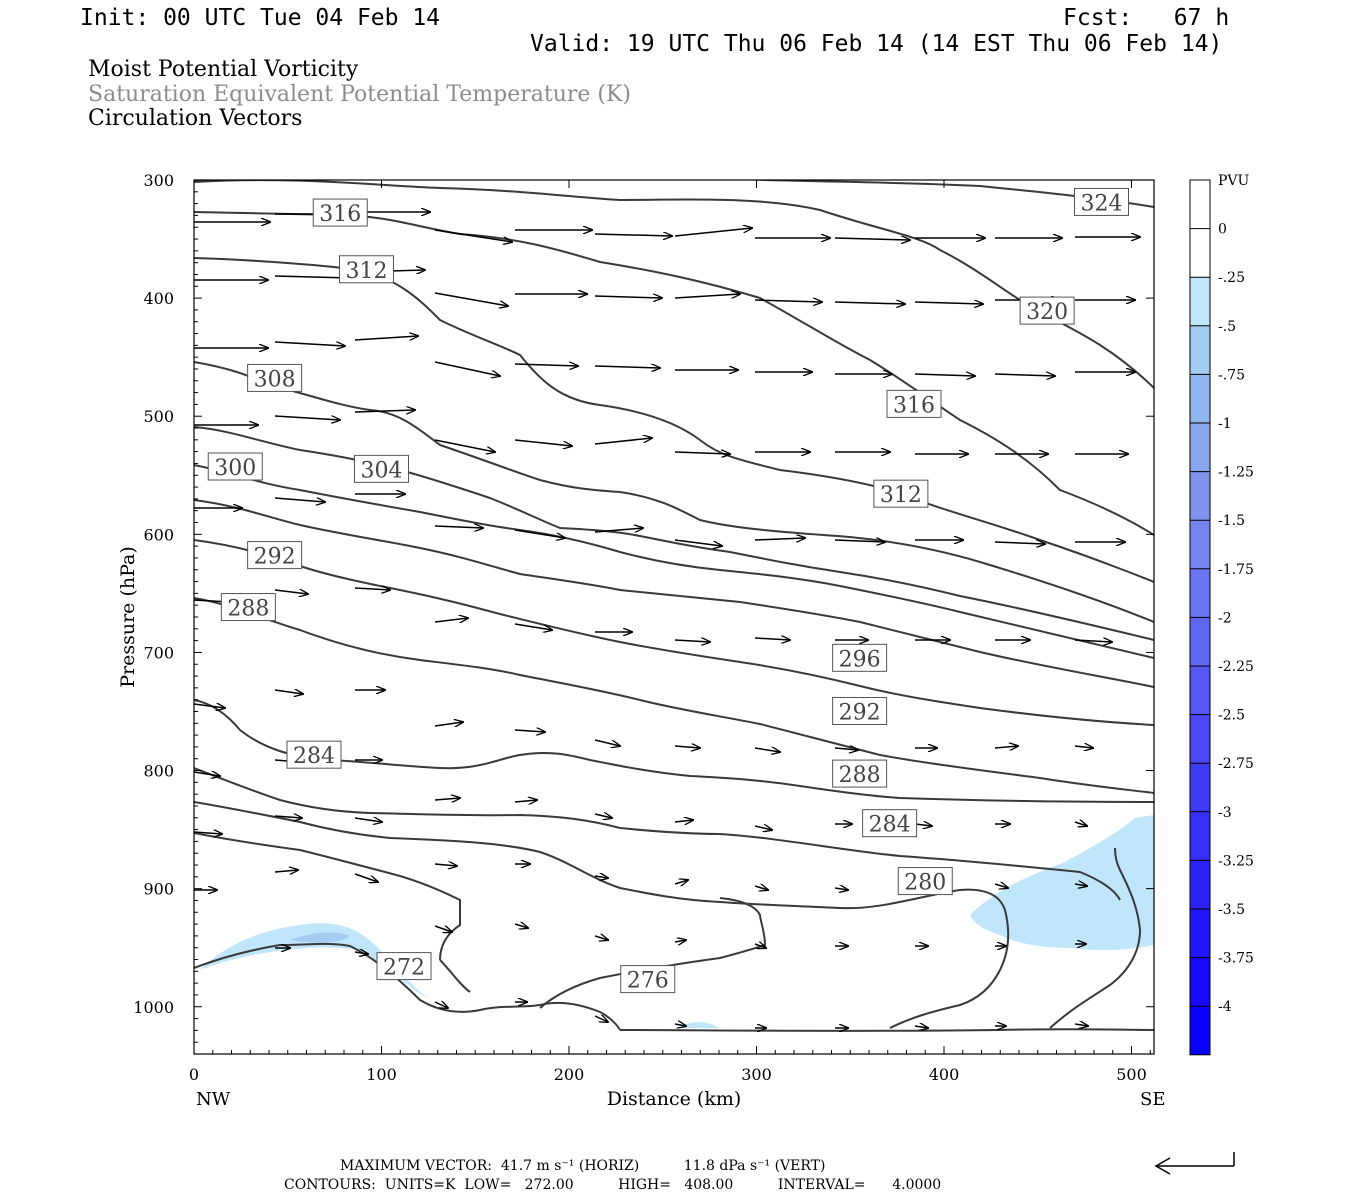  What do you see at coordinates (153, 1007) in the screenshot?
I see `y-tick-label: 1000` at bounding box center [153, 1007].